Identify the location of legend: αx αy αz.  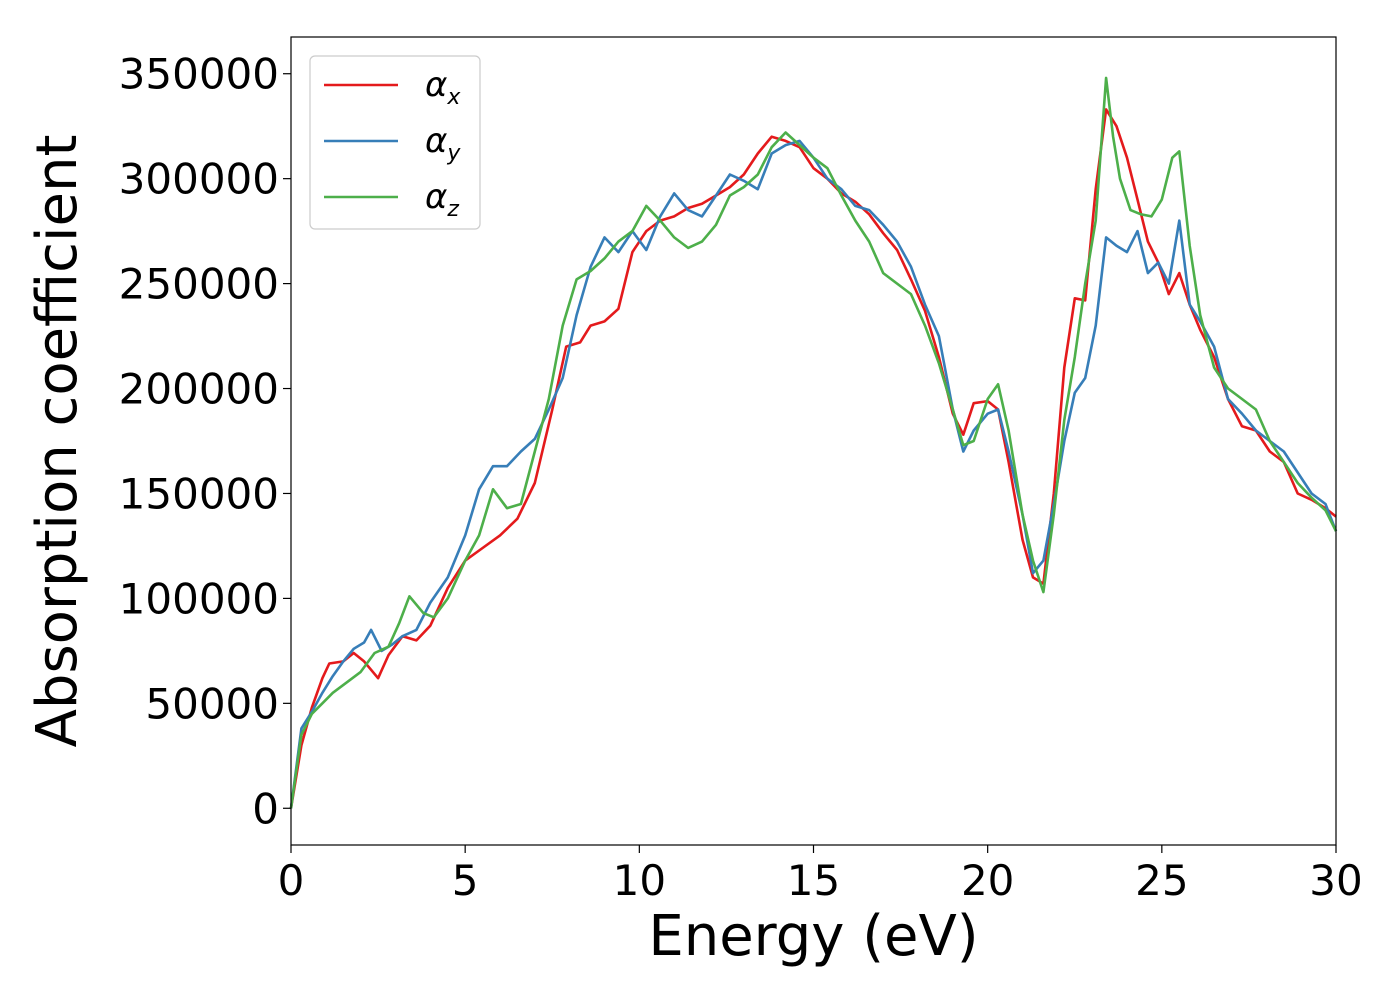
(395, 142).